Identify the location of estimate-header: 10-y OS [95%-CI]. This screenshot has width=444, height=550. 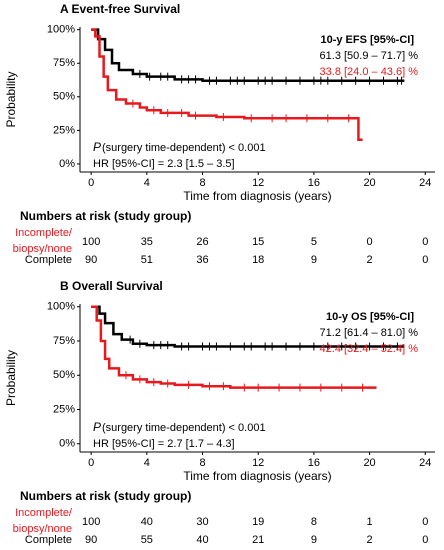
(370, 317).